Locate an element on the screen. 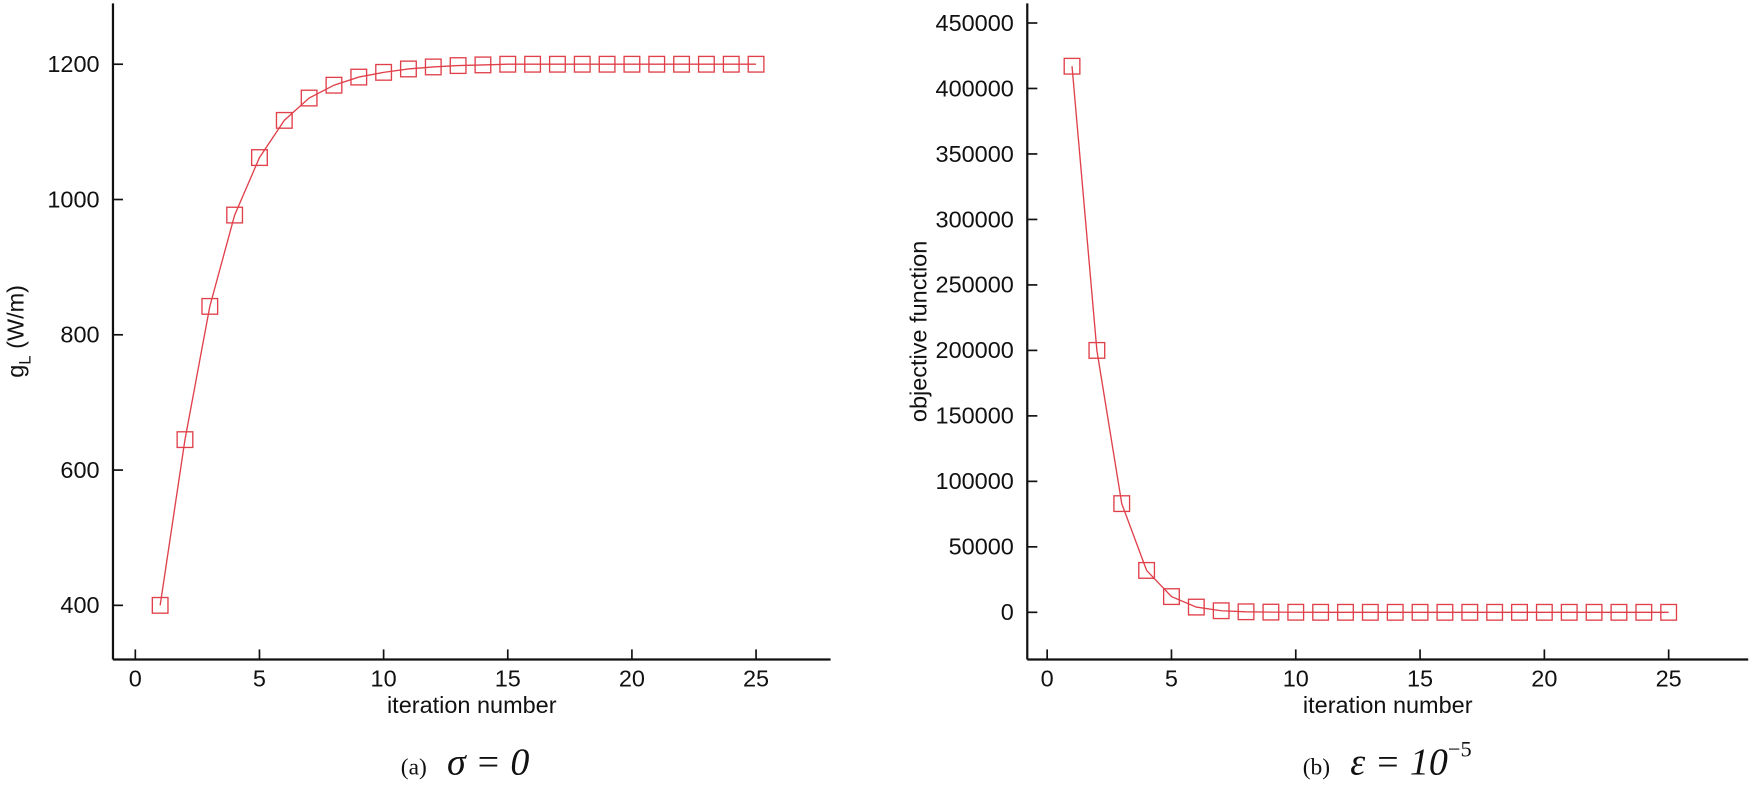  y-tick-label: 200000 is located at coordinates (975, 350).